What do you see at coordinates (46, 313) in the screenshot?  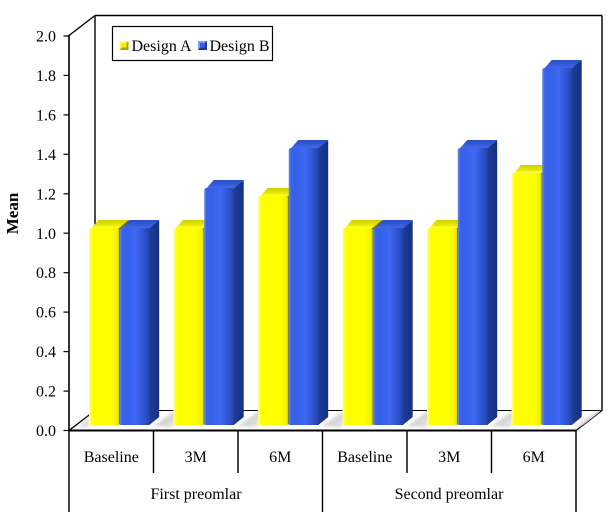 I see `svg-text: 0.6` at bounding box center [46, 313].